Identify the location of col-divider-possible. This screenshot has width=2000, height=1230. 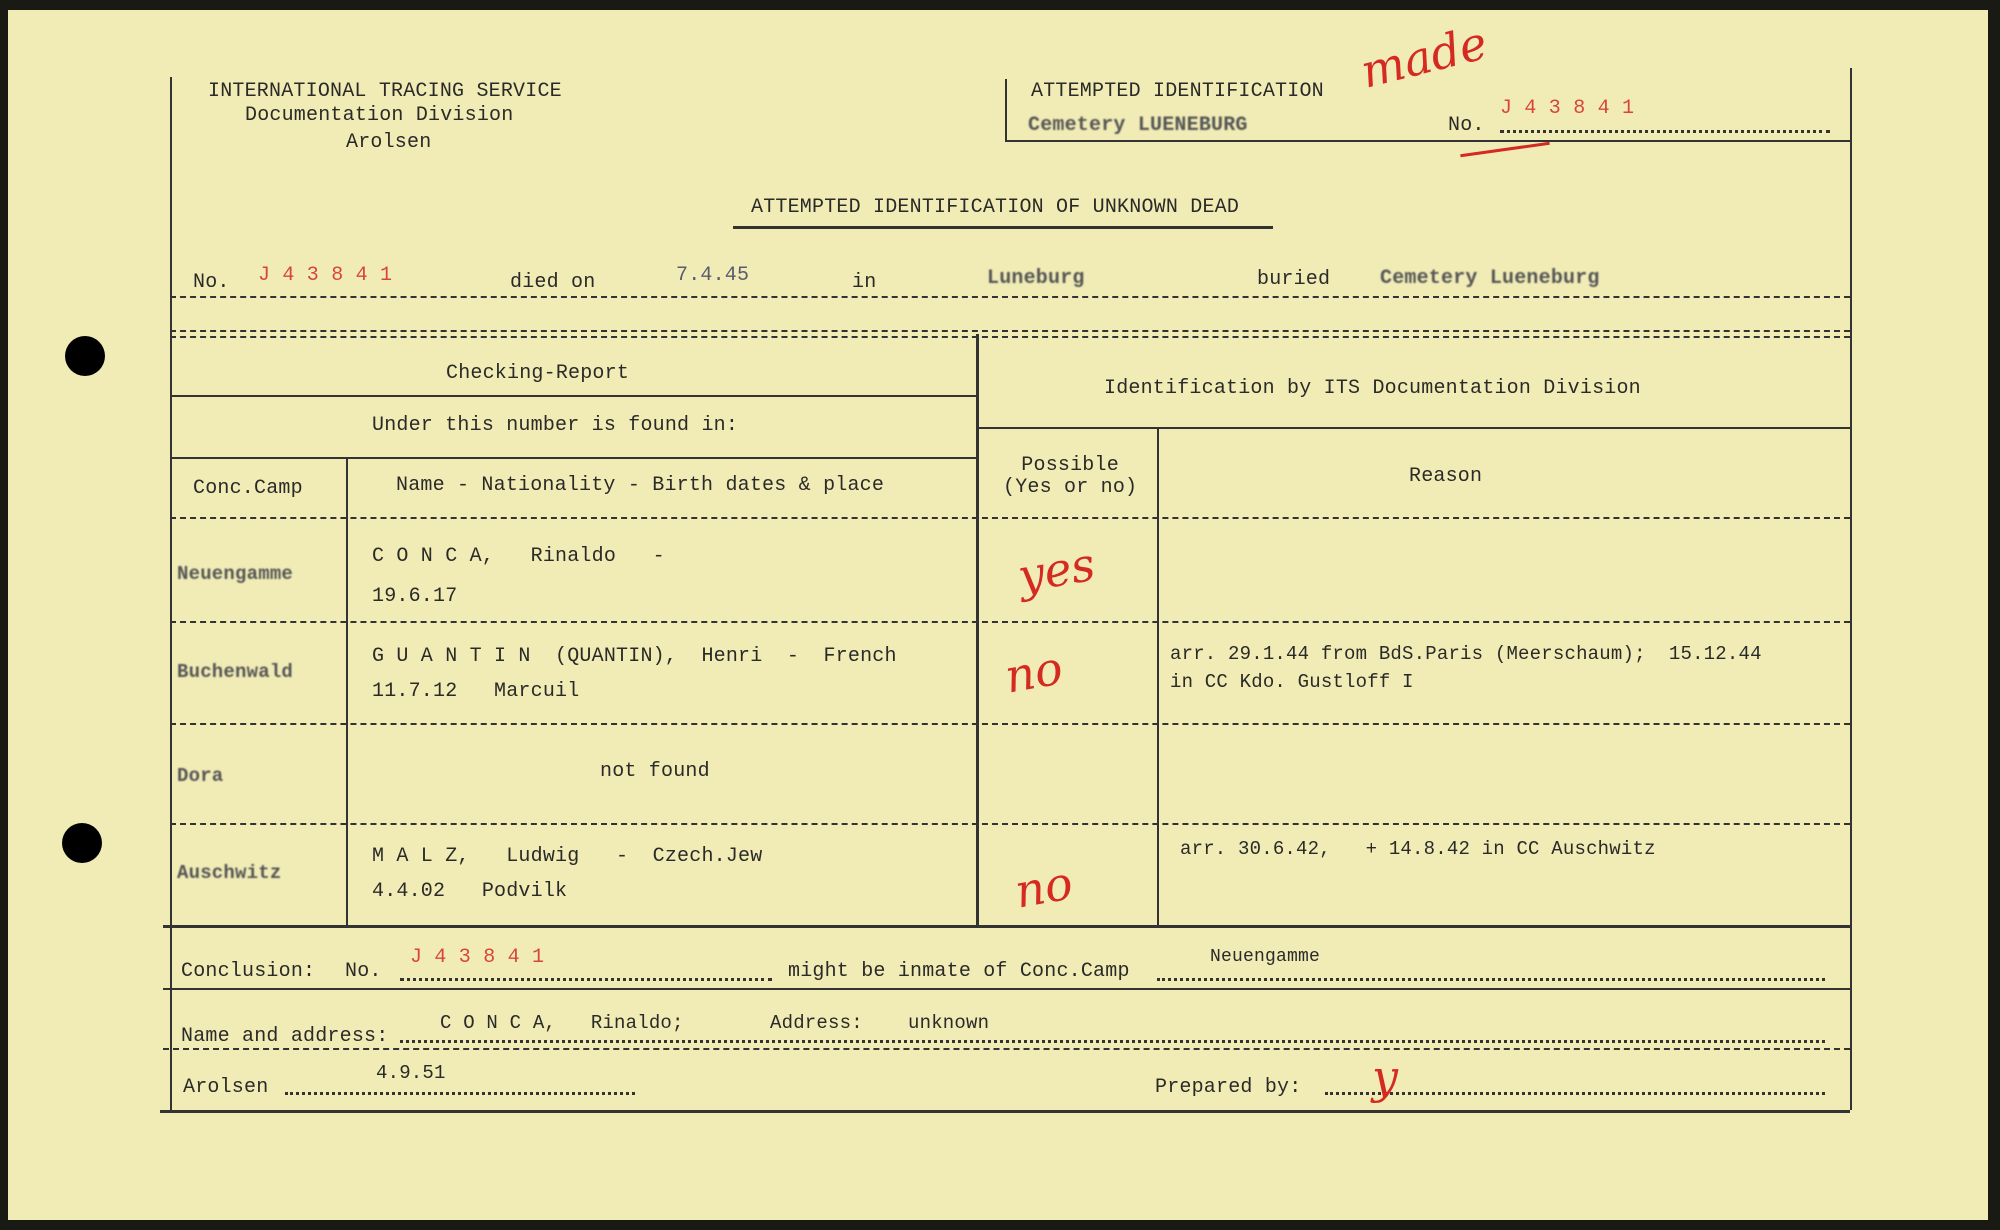
(1158, 676).